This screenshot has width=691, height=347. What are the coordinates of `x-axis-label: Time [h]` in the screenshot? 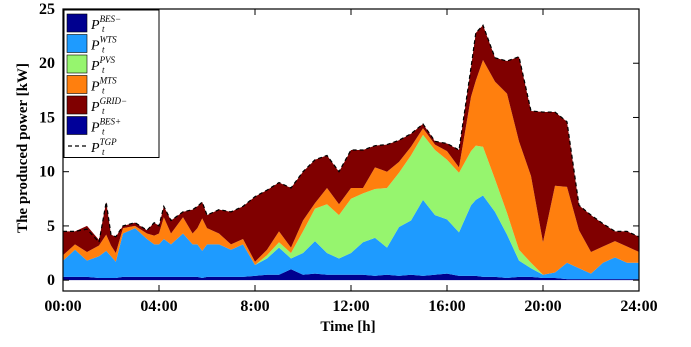 It's located at (347, 327).